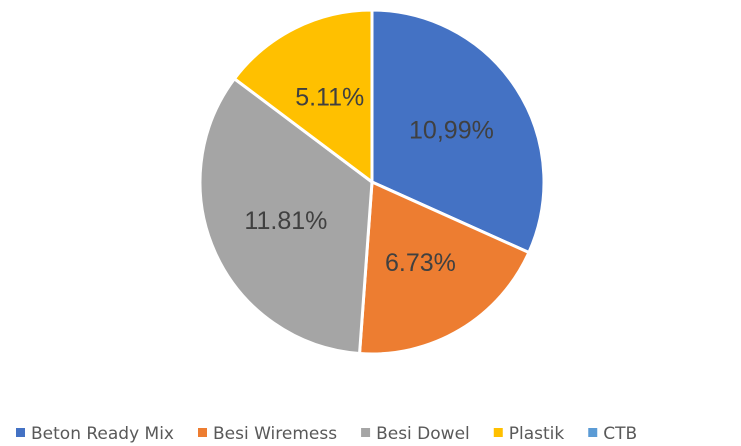 The width and height of the screenshot is (741, 446). I want to click on legend-swatch-plastik, so click(498, 432).